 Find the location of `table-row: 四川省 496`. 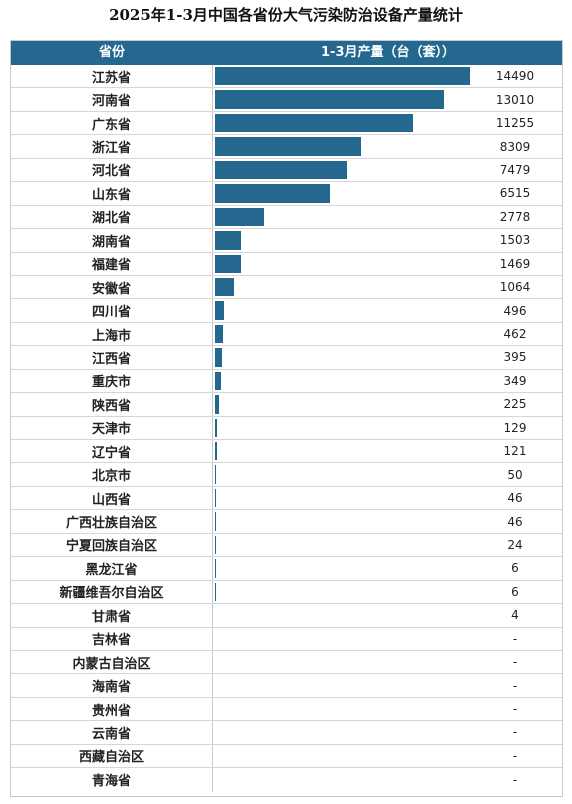

table-row: 四川省 496 is located at coordinates (286, 311).